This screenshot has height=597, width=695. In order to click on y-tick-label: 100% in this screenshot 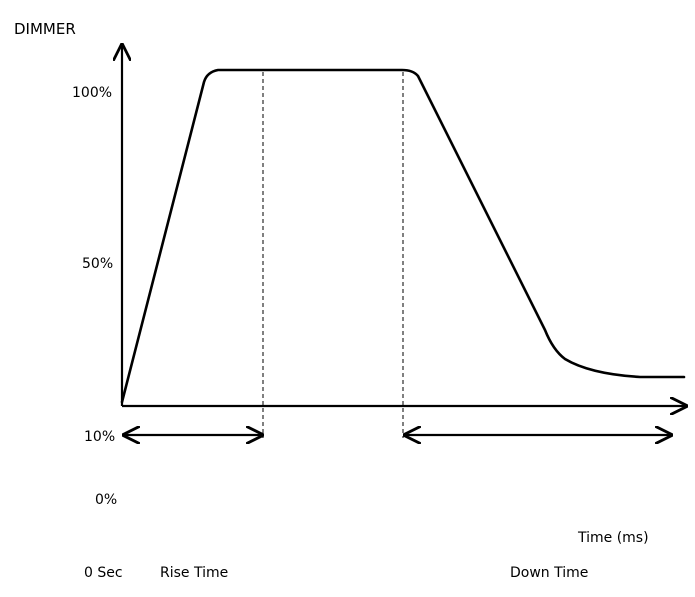, I will do `click(92, 93)`.